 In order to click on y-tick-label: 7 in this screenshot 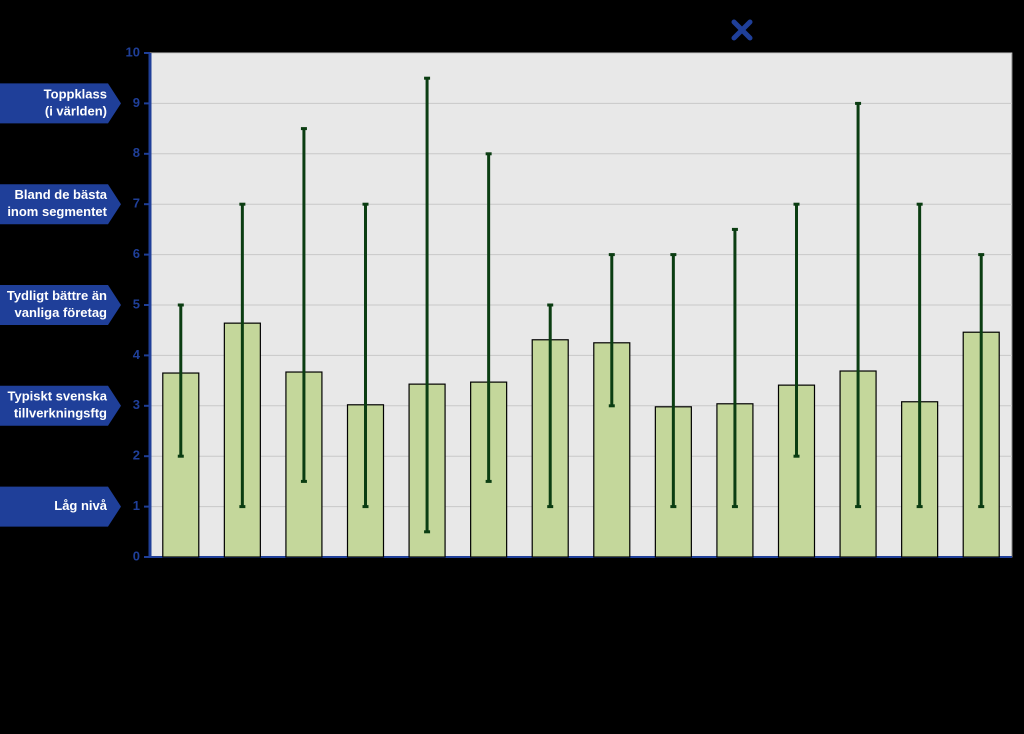, I will do `click(136, 203)`.